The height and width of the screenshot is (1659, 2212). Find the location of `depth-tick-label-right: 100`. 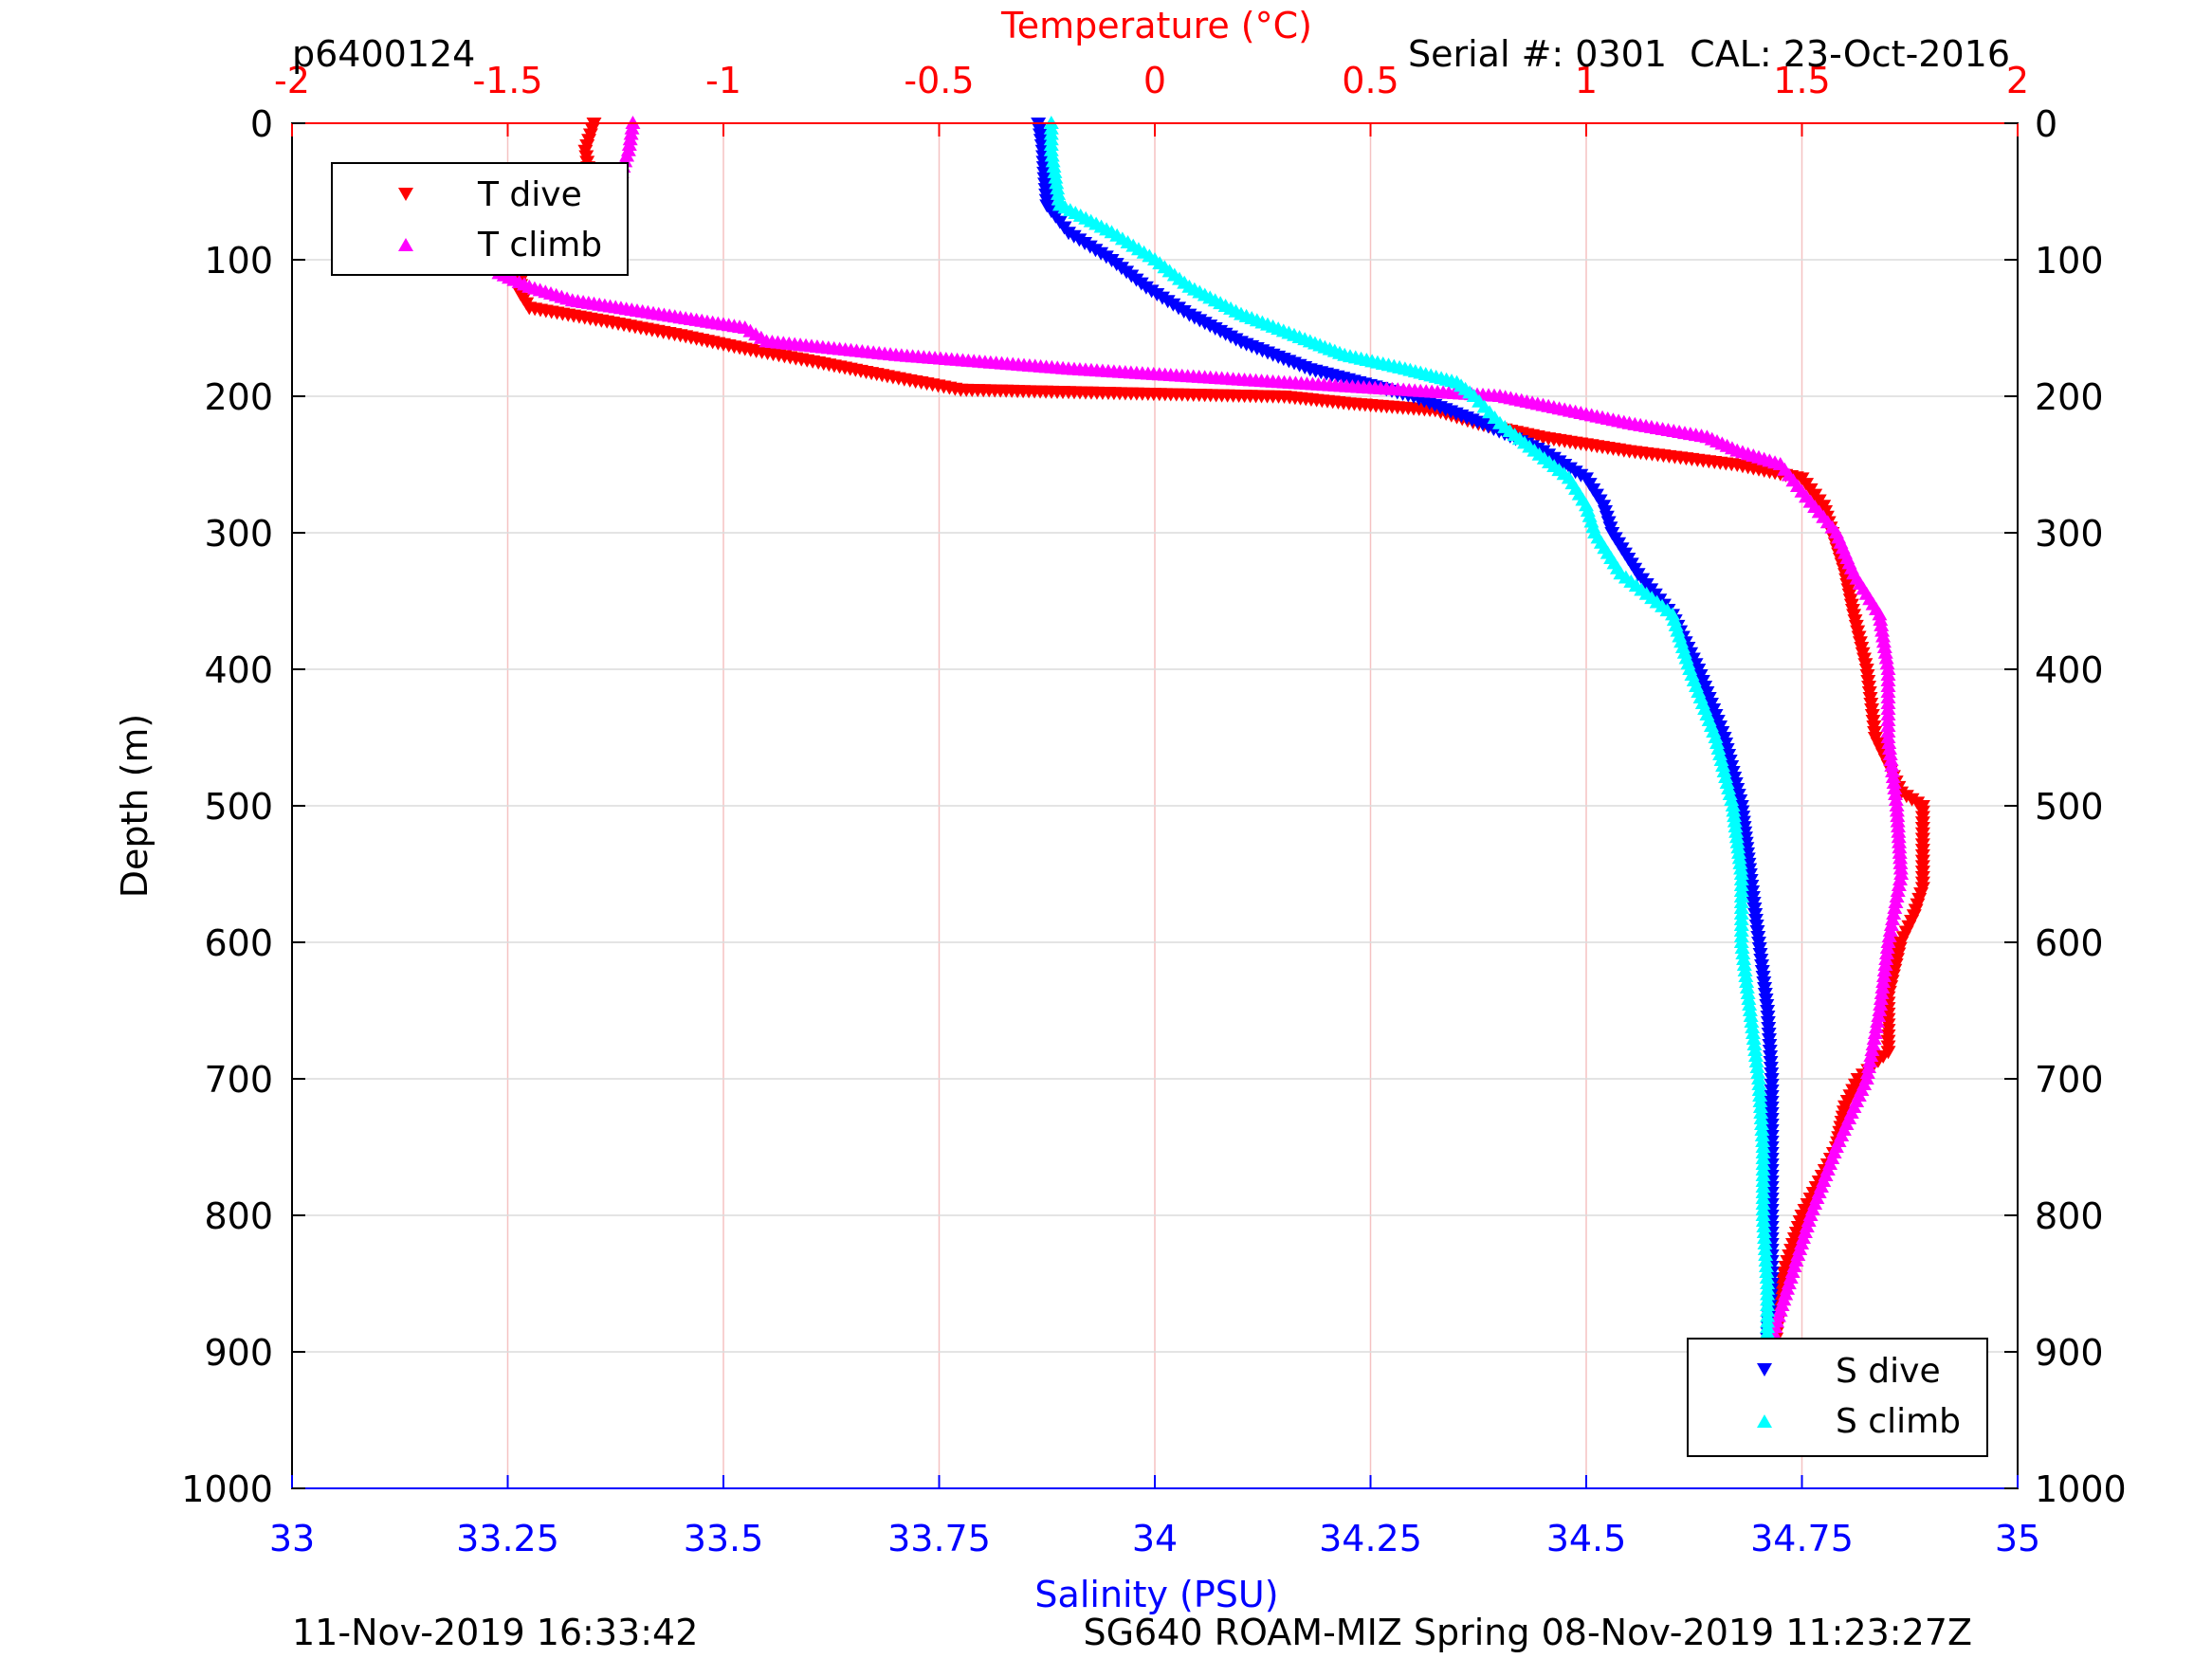

depth-tick-label-right: 100 is located at coordinates (2069, 261).